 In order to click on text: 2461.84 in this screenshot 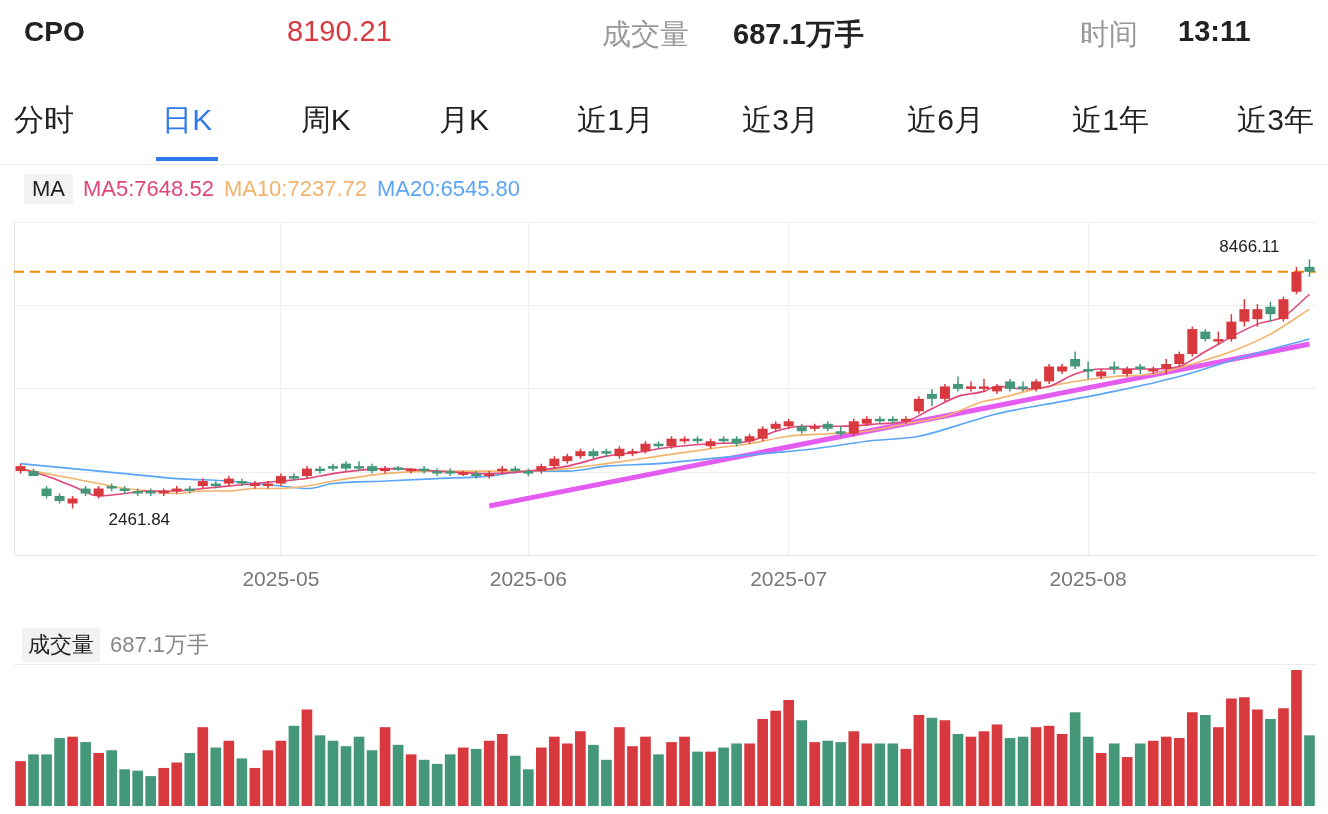, I will do `click(139, 520)`.